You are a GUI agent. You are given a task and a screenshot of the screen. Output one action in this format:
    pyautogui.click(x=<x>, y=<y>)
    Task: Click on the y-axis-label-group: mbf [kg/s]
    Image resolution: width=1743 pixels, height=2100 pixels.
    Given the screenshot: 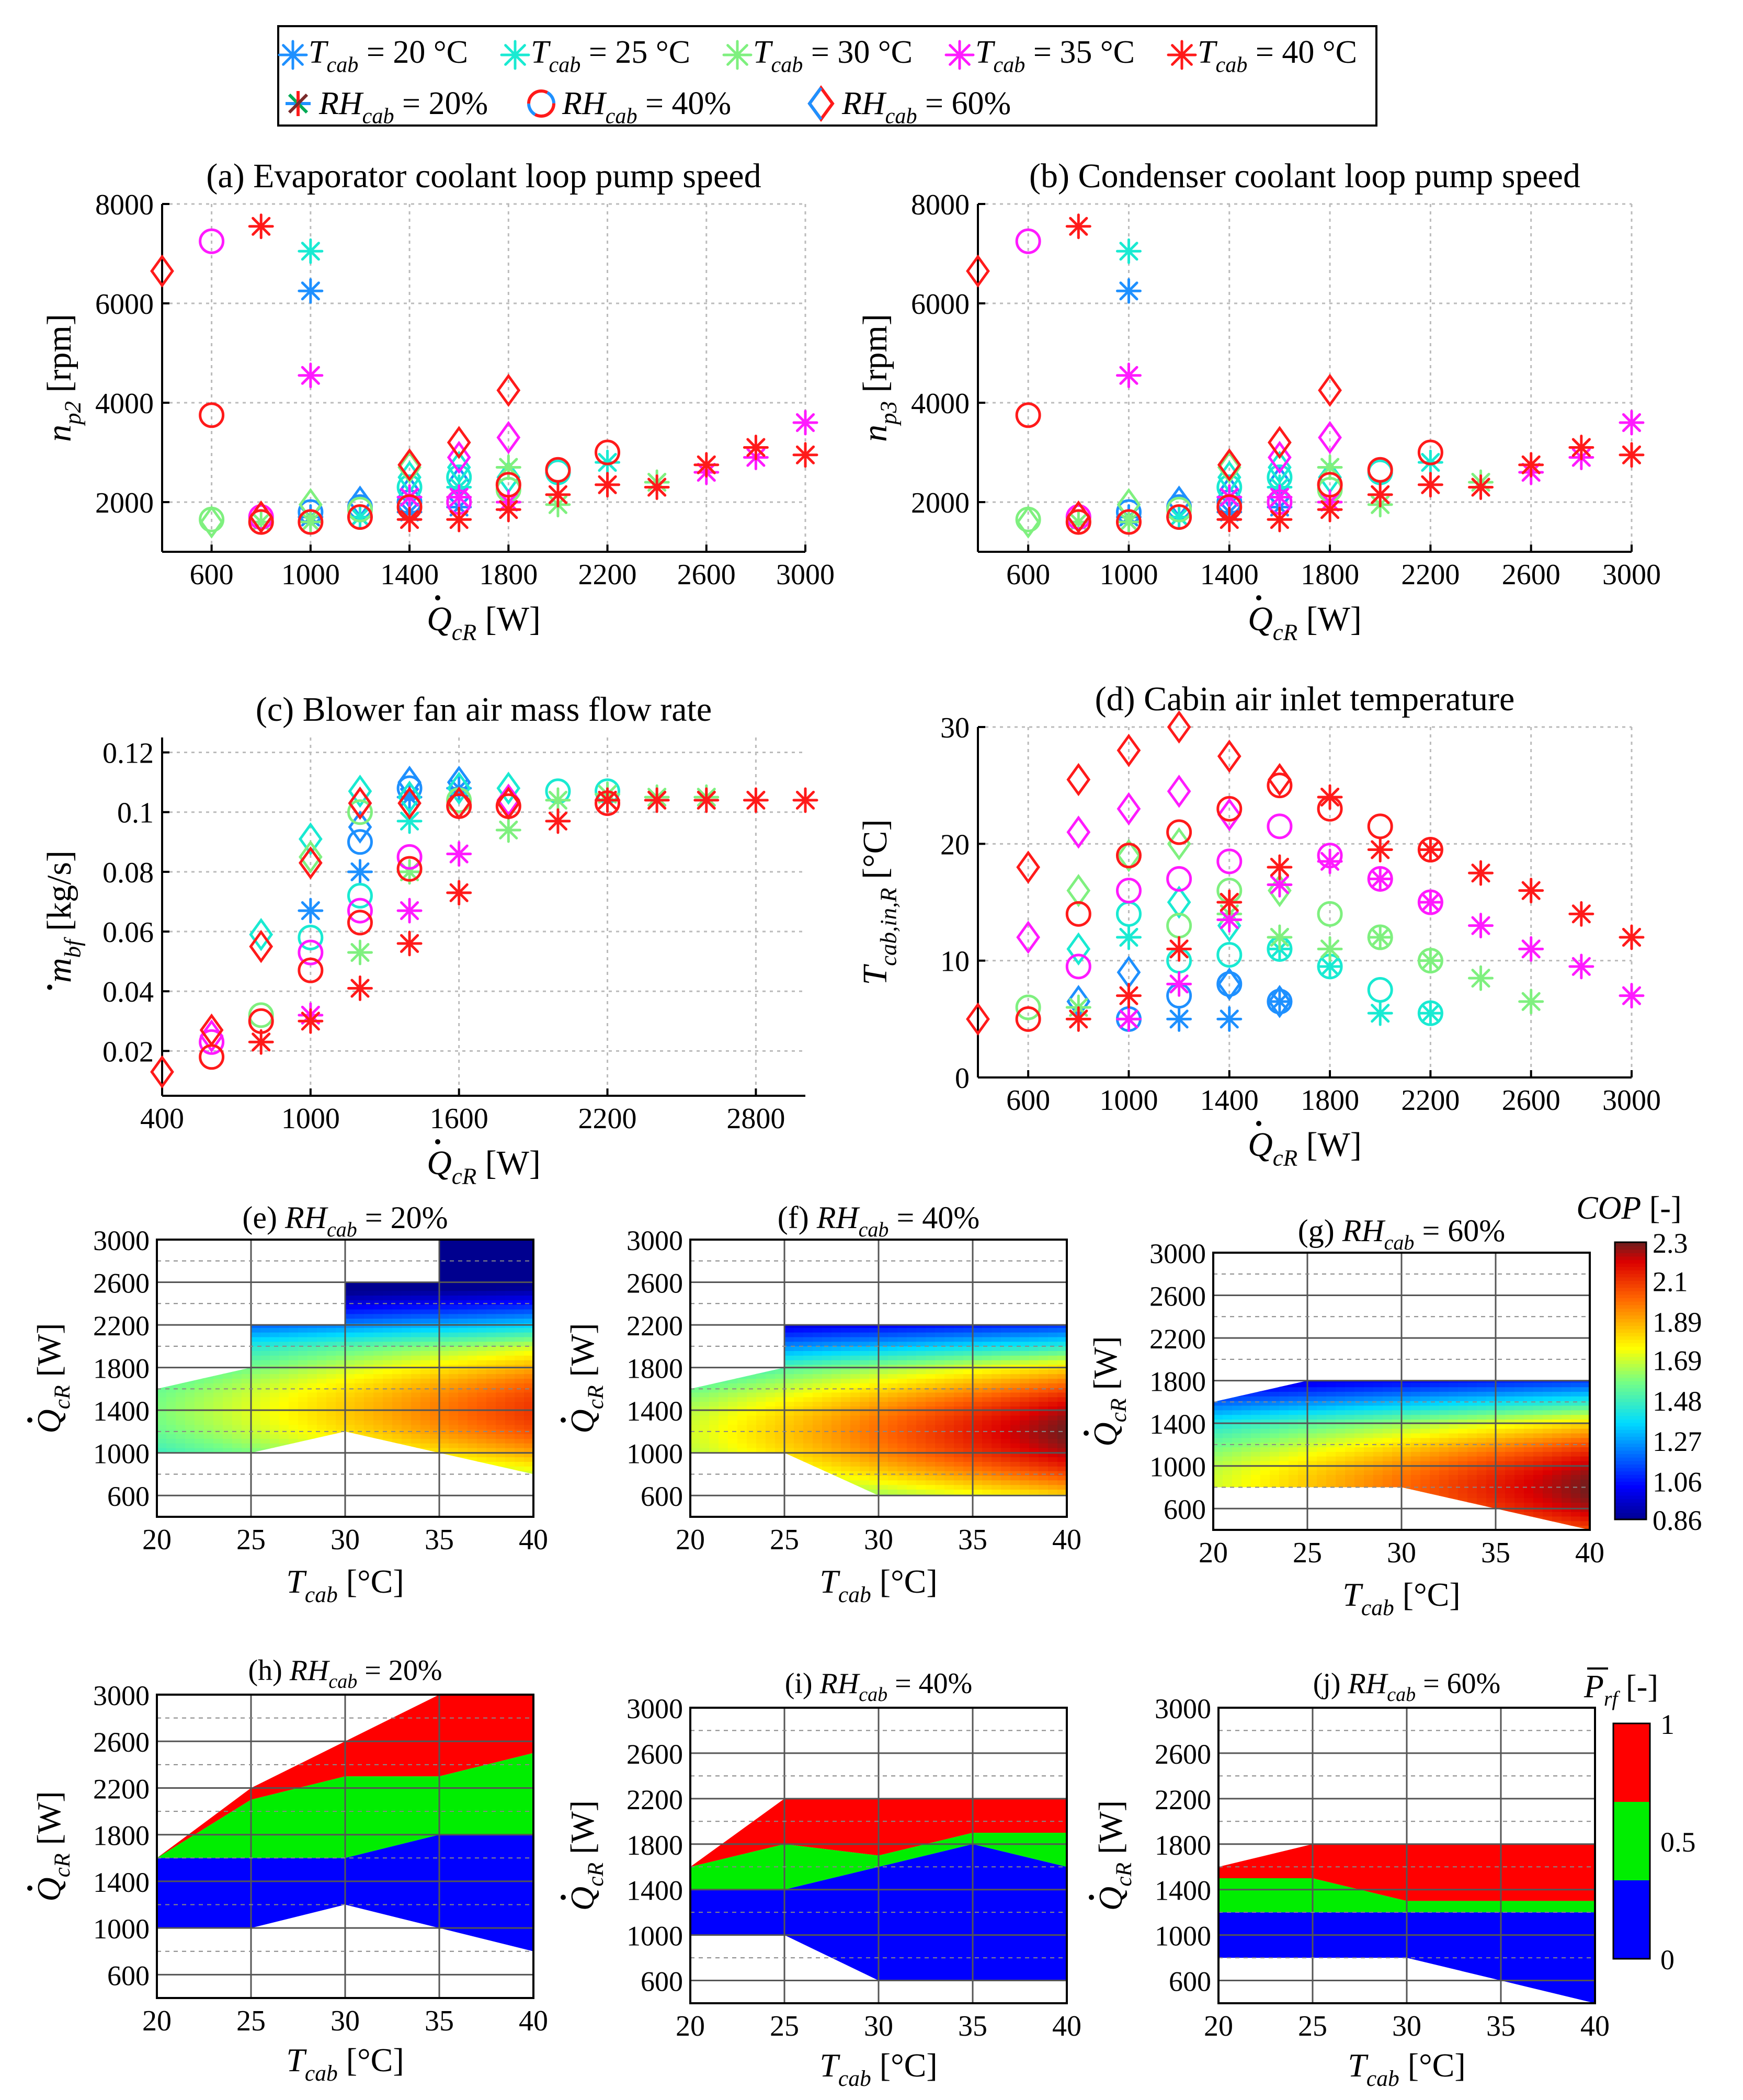 What is the action you would take?
    pyautogui.click(x=62, y=920)
    